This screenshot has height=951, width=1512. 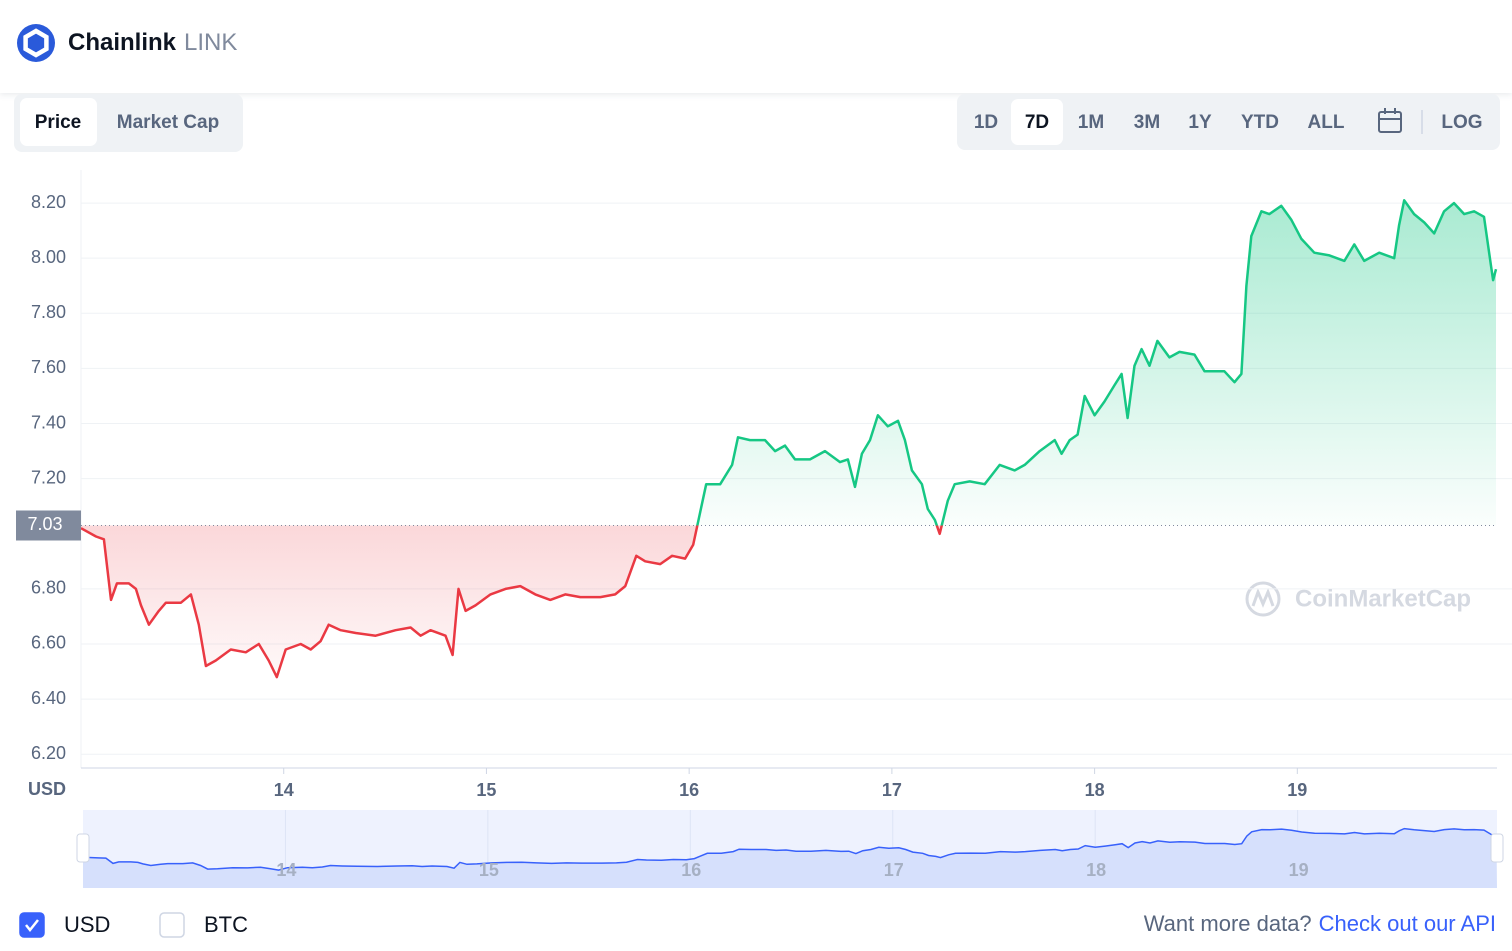 I want to click on x-tick-label: 17, so click(x=892, y=790).